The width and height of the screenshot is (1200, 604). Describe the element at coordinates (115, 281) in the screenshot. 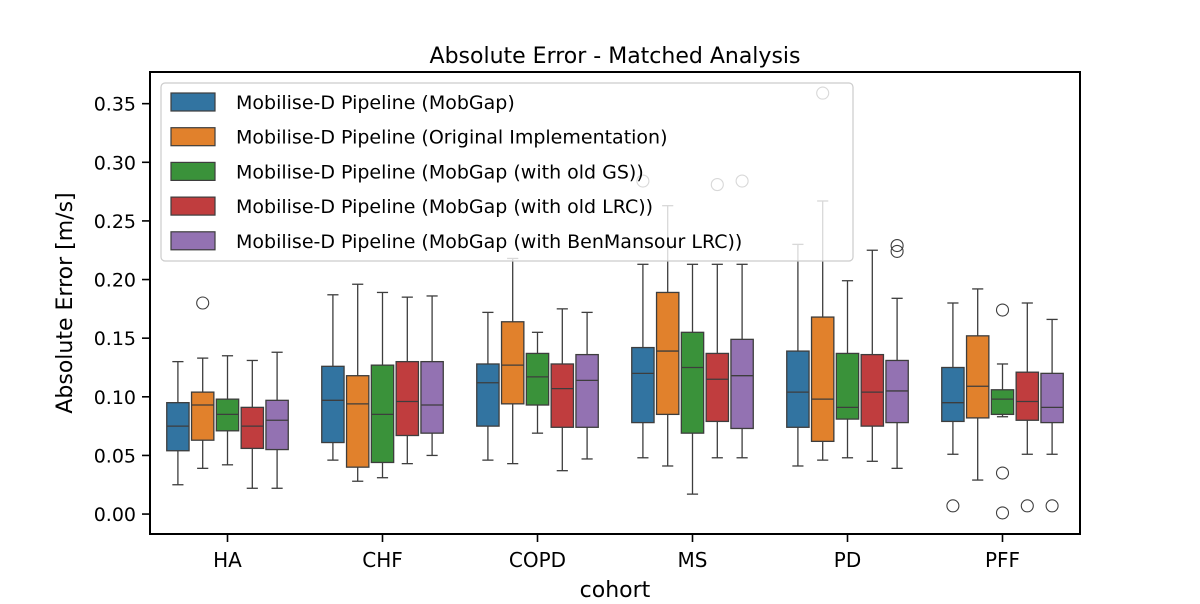

I see `y-tick-label: 0.20` at that location.